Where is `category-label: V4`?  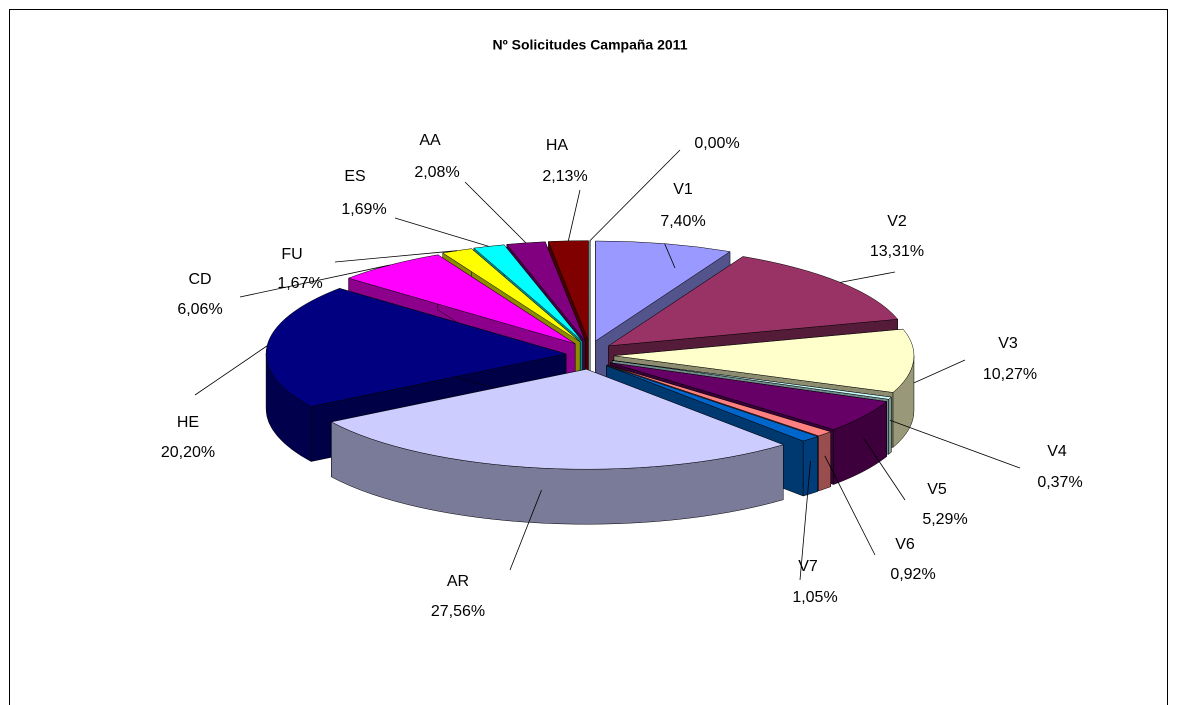 category-label: V4 is located at coordinates (1057, 451).